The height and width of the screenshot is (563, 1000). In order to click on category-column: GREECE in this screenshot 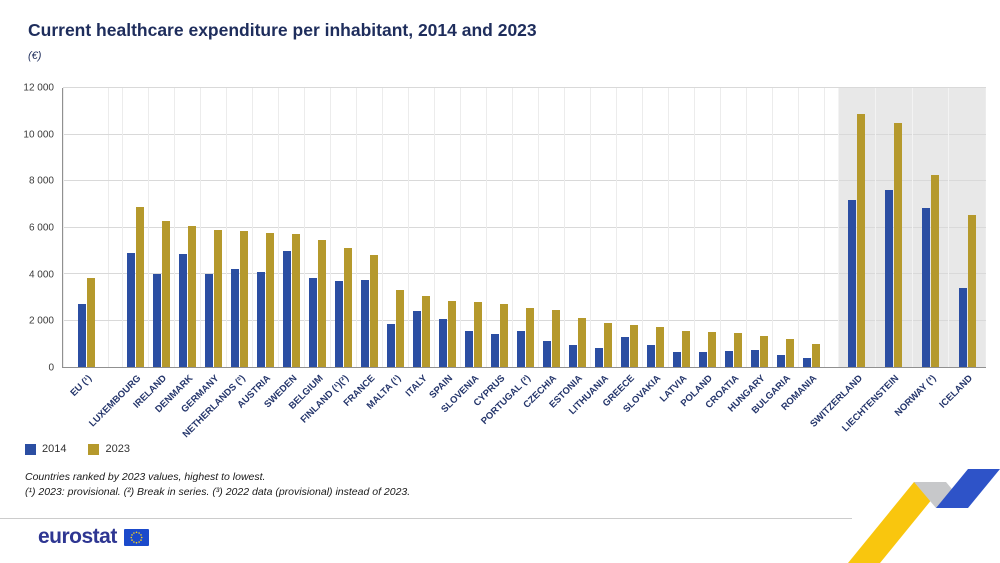, I will do `click(621, 248)`.